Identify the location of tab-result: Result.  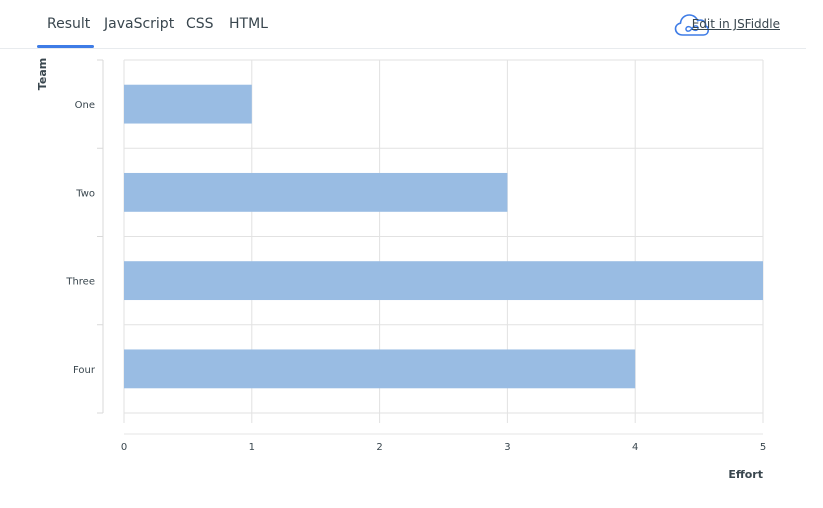
(69, 24).